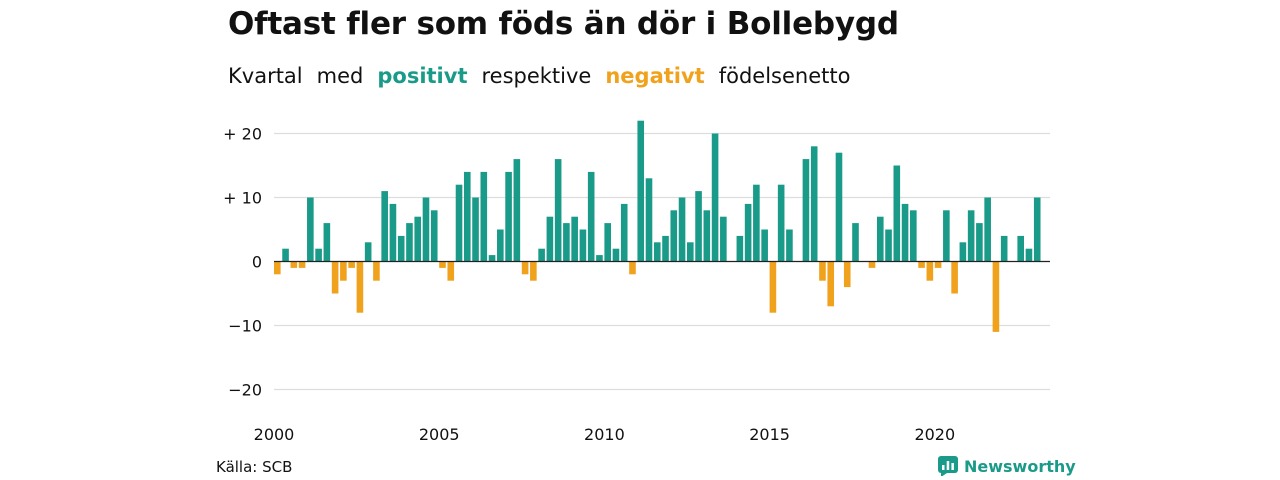 The image size is (1280, 480). What do you see at coordinates (242, 198) in the screenshot?
I see `y-tick-label: + 10` at bounding box center [242, 198].